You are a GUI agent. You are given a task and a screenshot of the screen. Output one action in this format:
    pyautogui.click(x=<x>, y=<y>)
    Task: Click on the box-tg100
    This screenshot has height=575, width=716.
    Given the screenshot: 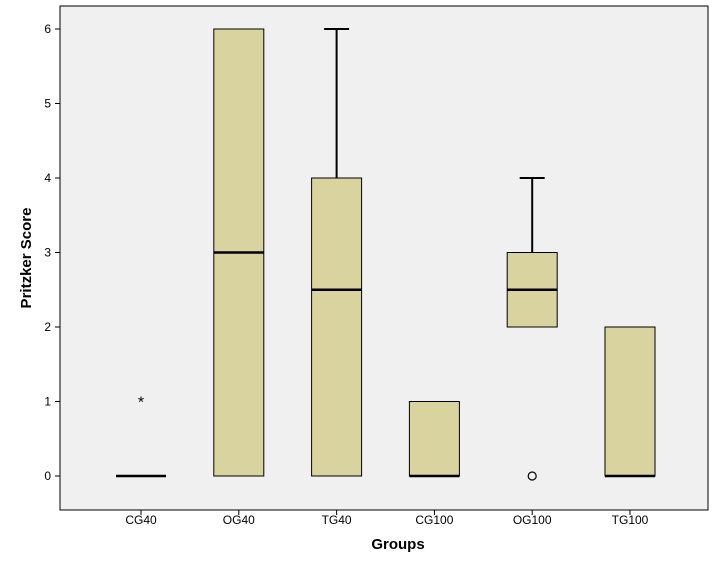 What is the action you would take?
    pyautogui.click(x=630, y=402)
    